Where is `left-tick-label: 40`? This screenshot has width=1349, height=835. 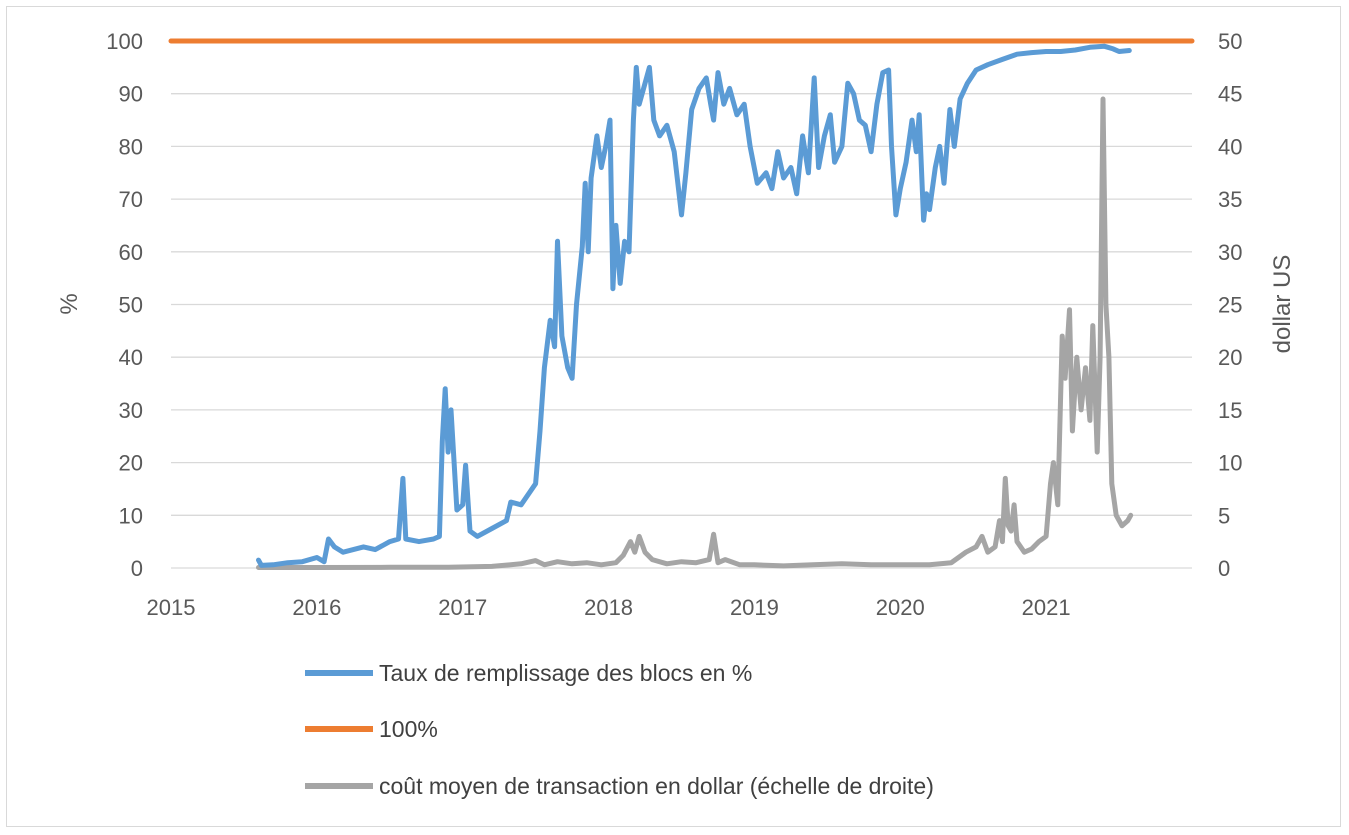 left-tick-label: 40 is located at coordinates (131, 357).